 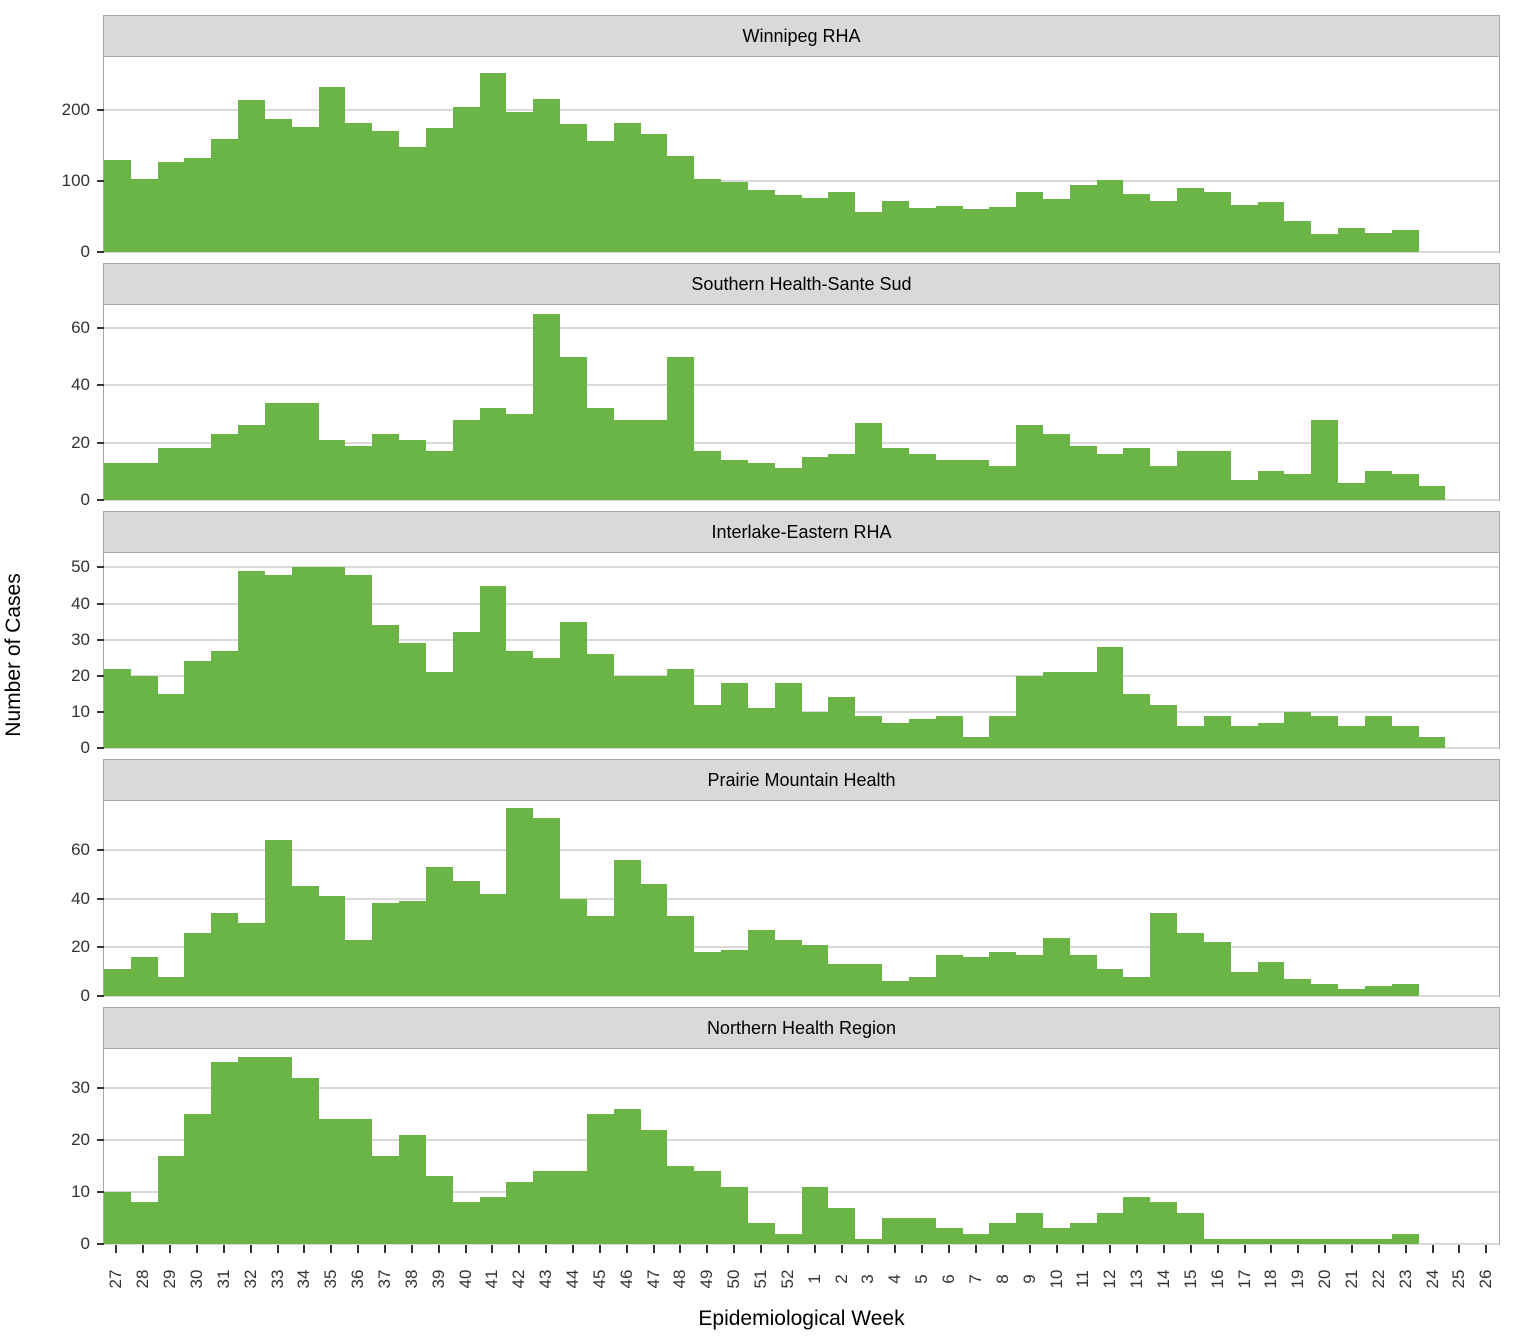 What do you see at coordinates (781, 159) in the screenshot?
I see `plot-area: 0 100 200` at bounding box center [781, 159].